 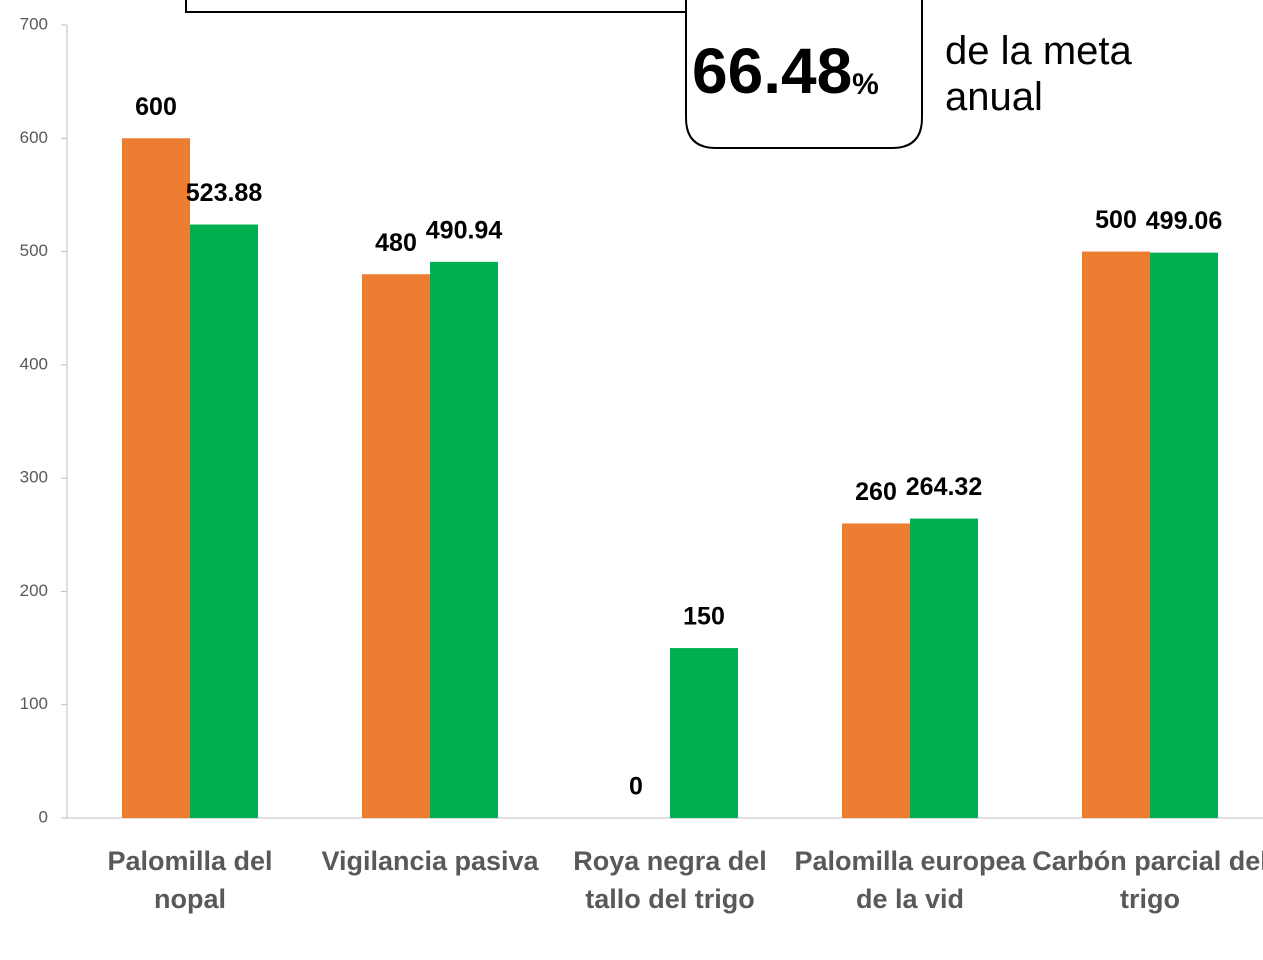 I want to click on data-label: 523.88, so click(x=224, y=193).